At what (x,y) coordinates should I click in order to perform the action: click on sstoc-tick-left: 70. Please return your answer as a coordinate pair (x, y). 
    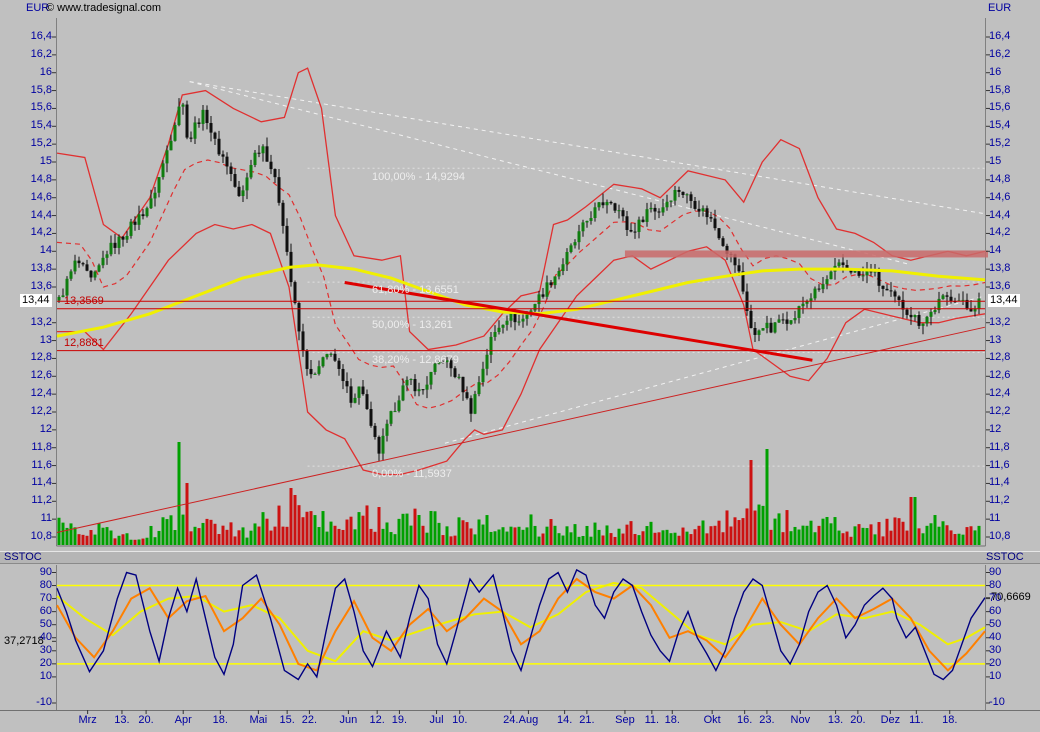
    Looking at the image, I should click on (45, 597).